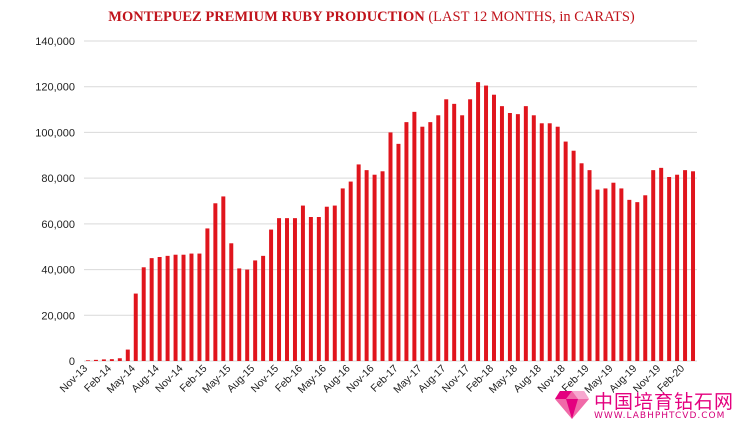 The height and width of the screenshot is (425, 743). Describe the element at coordinates (55, 88) in the screenshot. I see `y-tick-label: 120,000` at that location.